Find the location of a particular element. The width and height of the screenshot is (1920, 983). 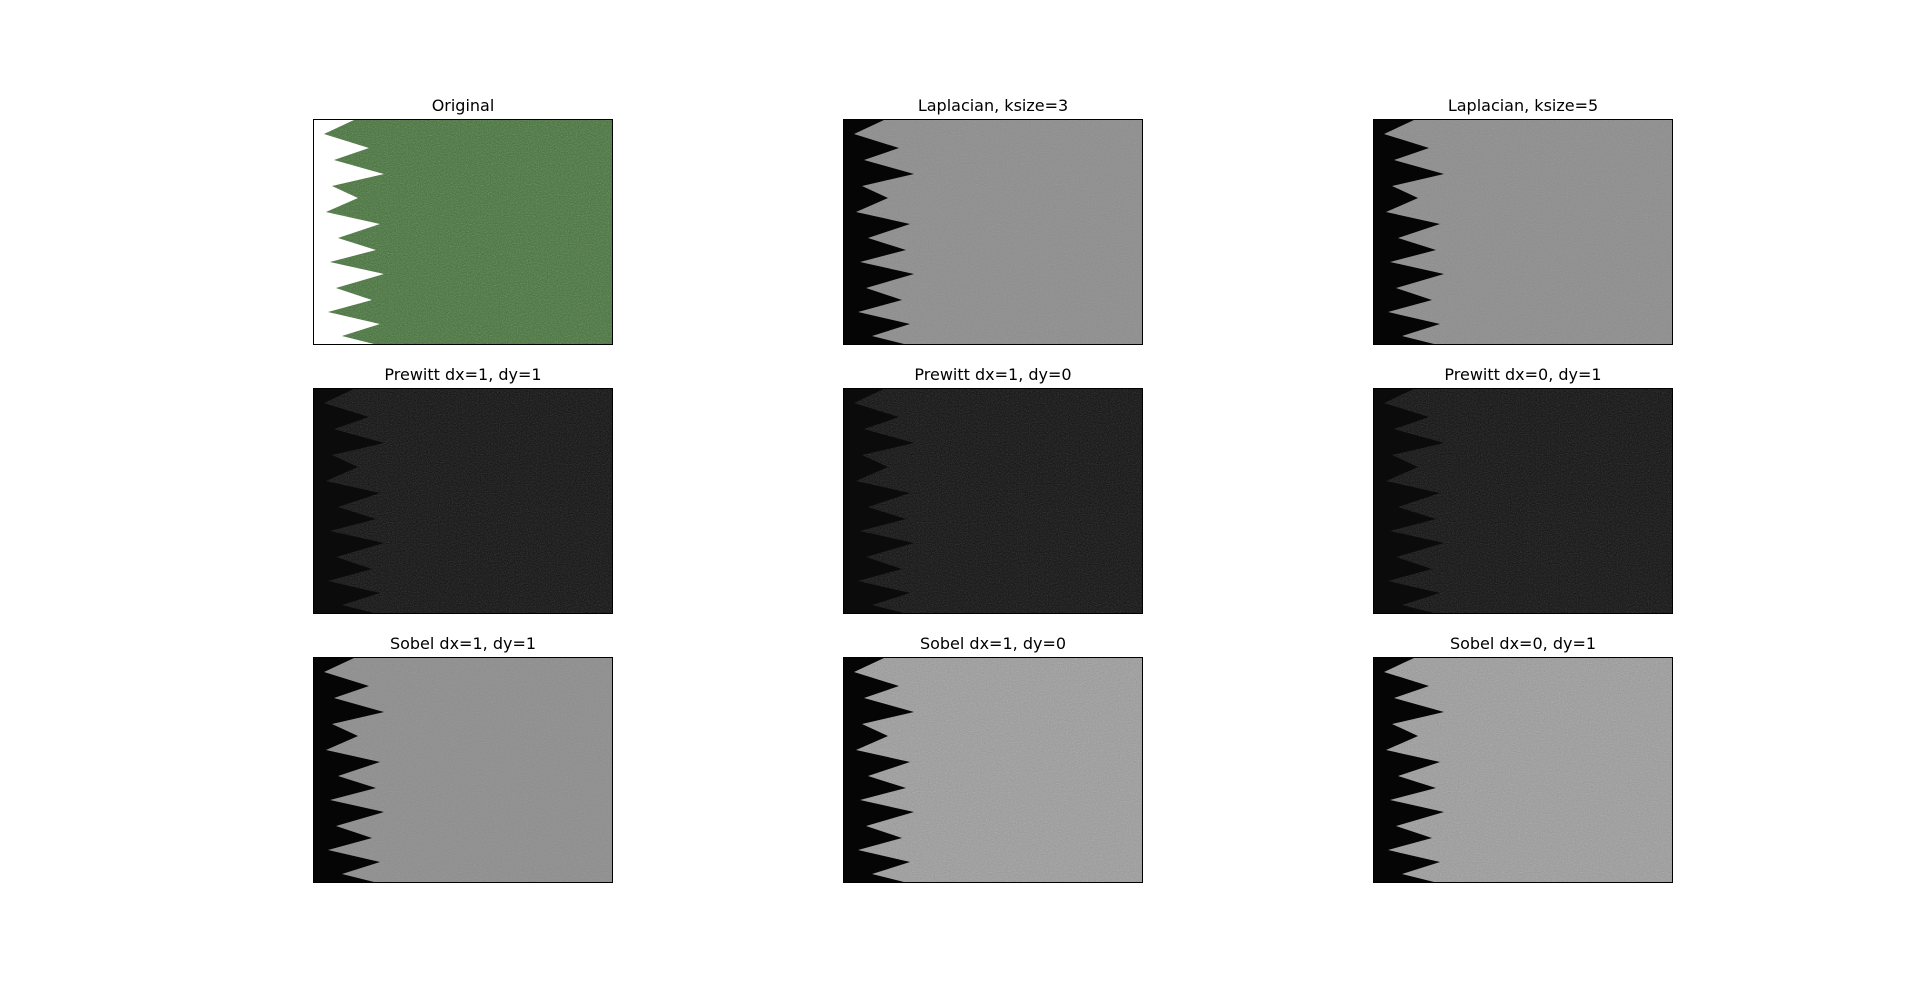

panel-title: Laplacian, ksize=3 is located at coordinates (993, 105).